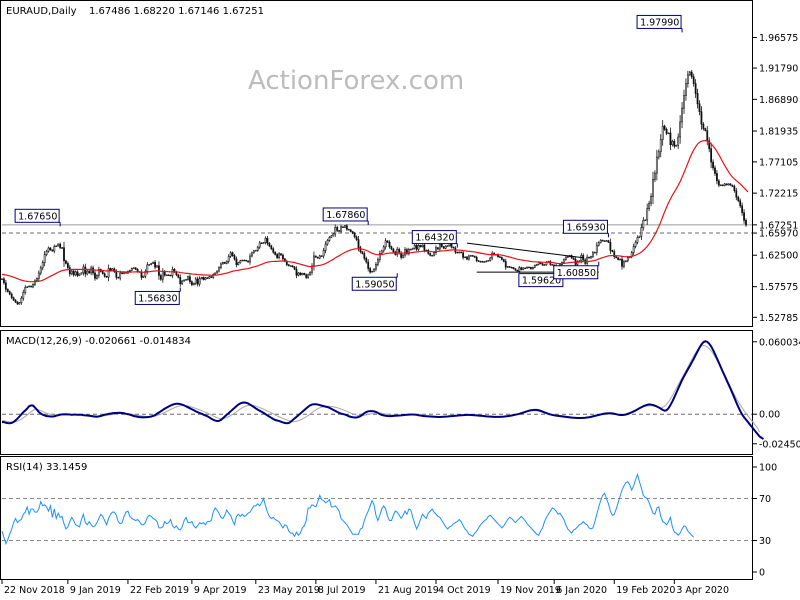 The image size is (800, 600). What do you see at coordinates (585, 227) in the screenshot?
I see `annotation-label: 1.65930` at bounding box center [585, 227].